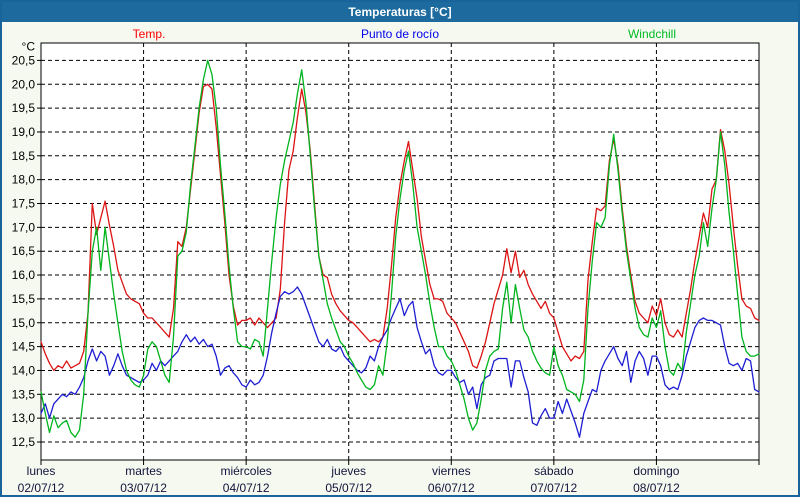 This screenshot has height=500, width=800. Describe the element at coordinates (451, 488) in the screenshot. I see `day-date-label: 06/07/12` at that location.